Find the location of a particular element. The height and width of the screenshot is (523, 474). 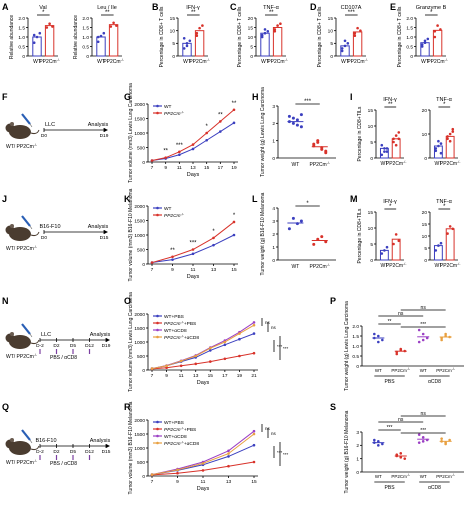

panel-k-legend-marker is located at coordinates (157, 215).